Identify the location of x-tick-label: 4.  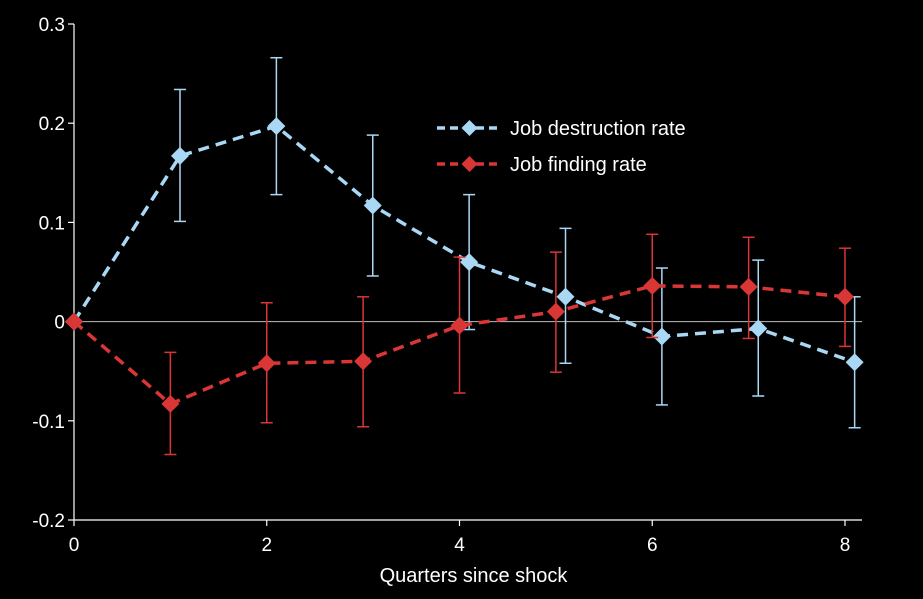
(459, 545).